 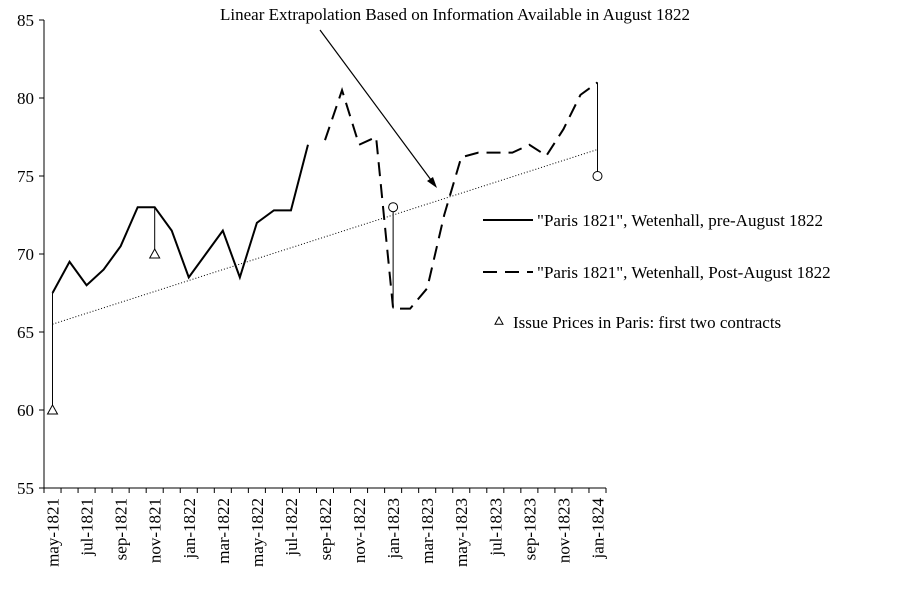 I want to click on annotation-arrow, so click(x=377, y=107).